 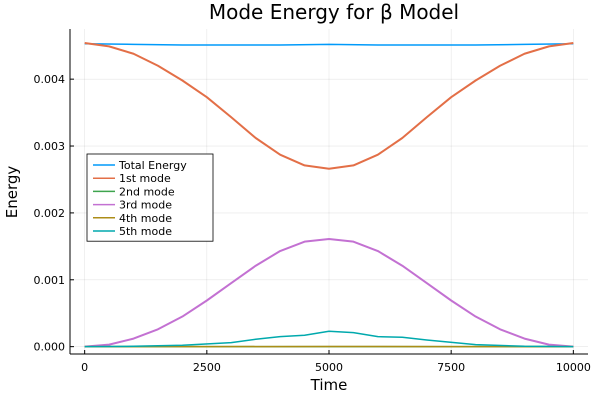 What do you see at coordinates (145, 218) in the screenshot?
I see `legend-label: 4th mode` at bounding box center [145, 218].